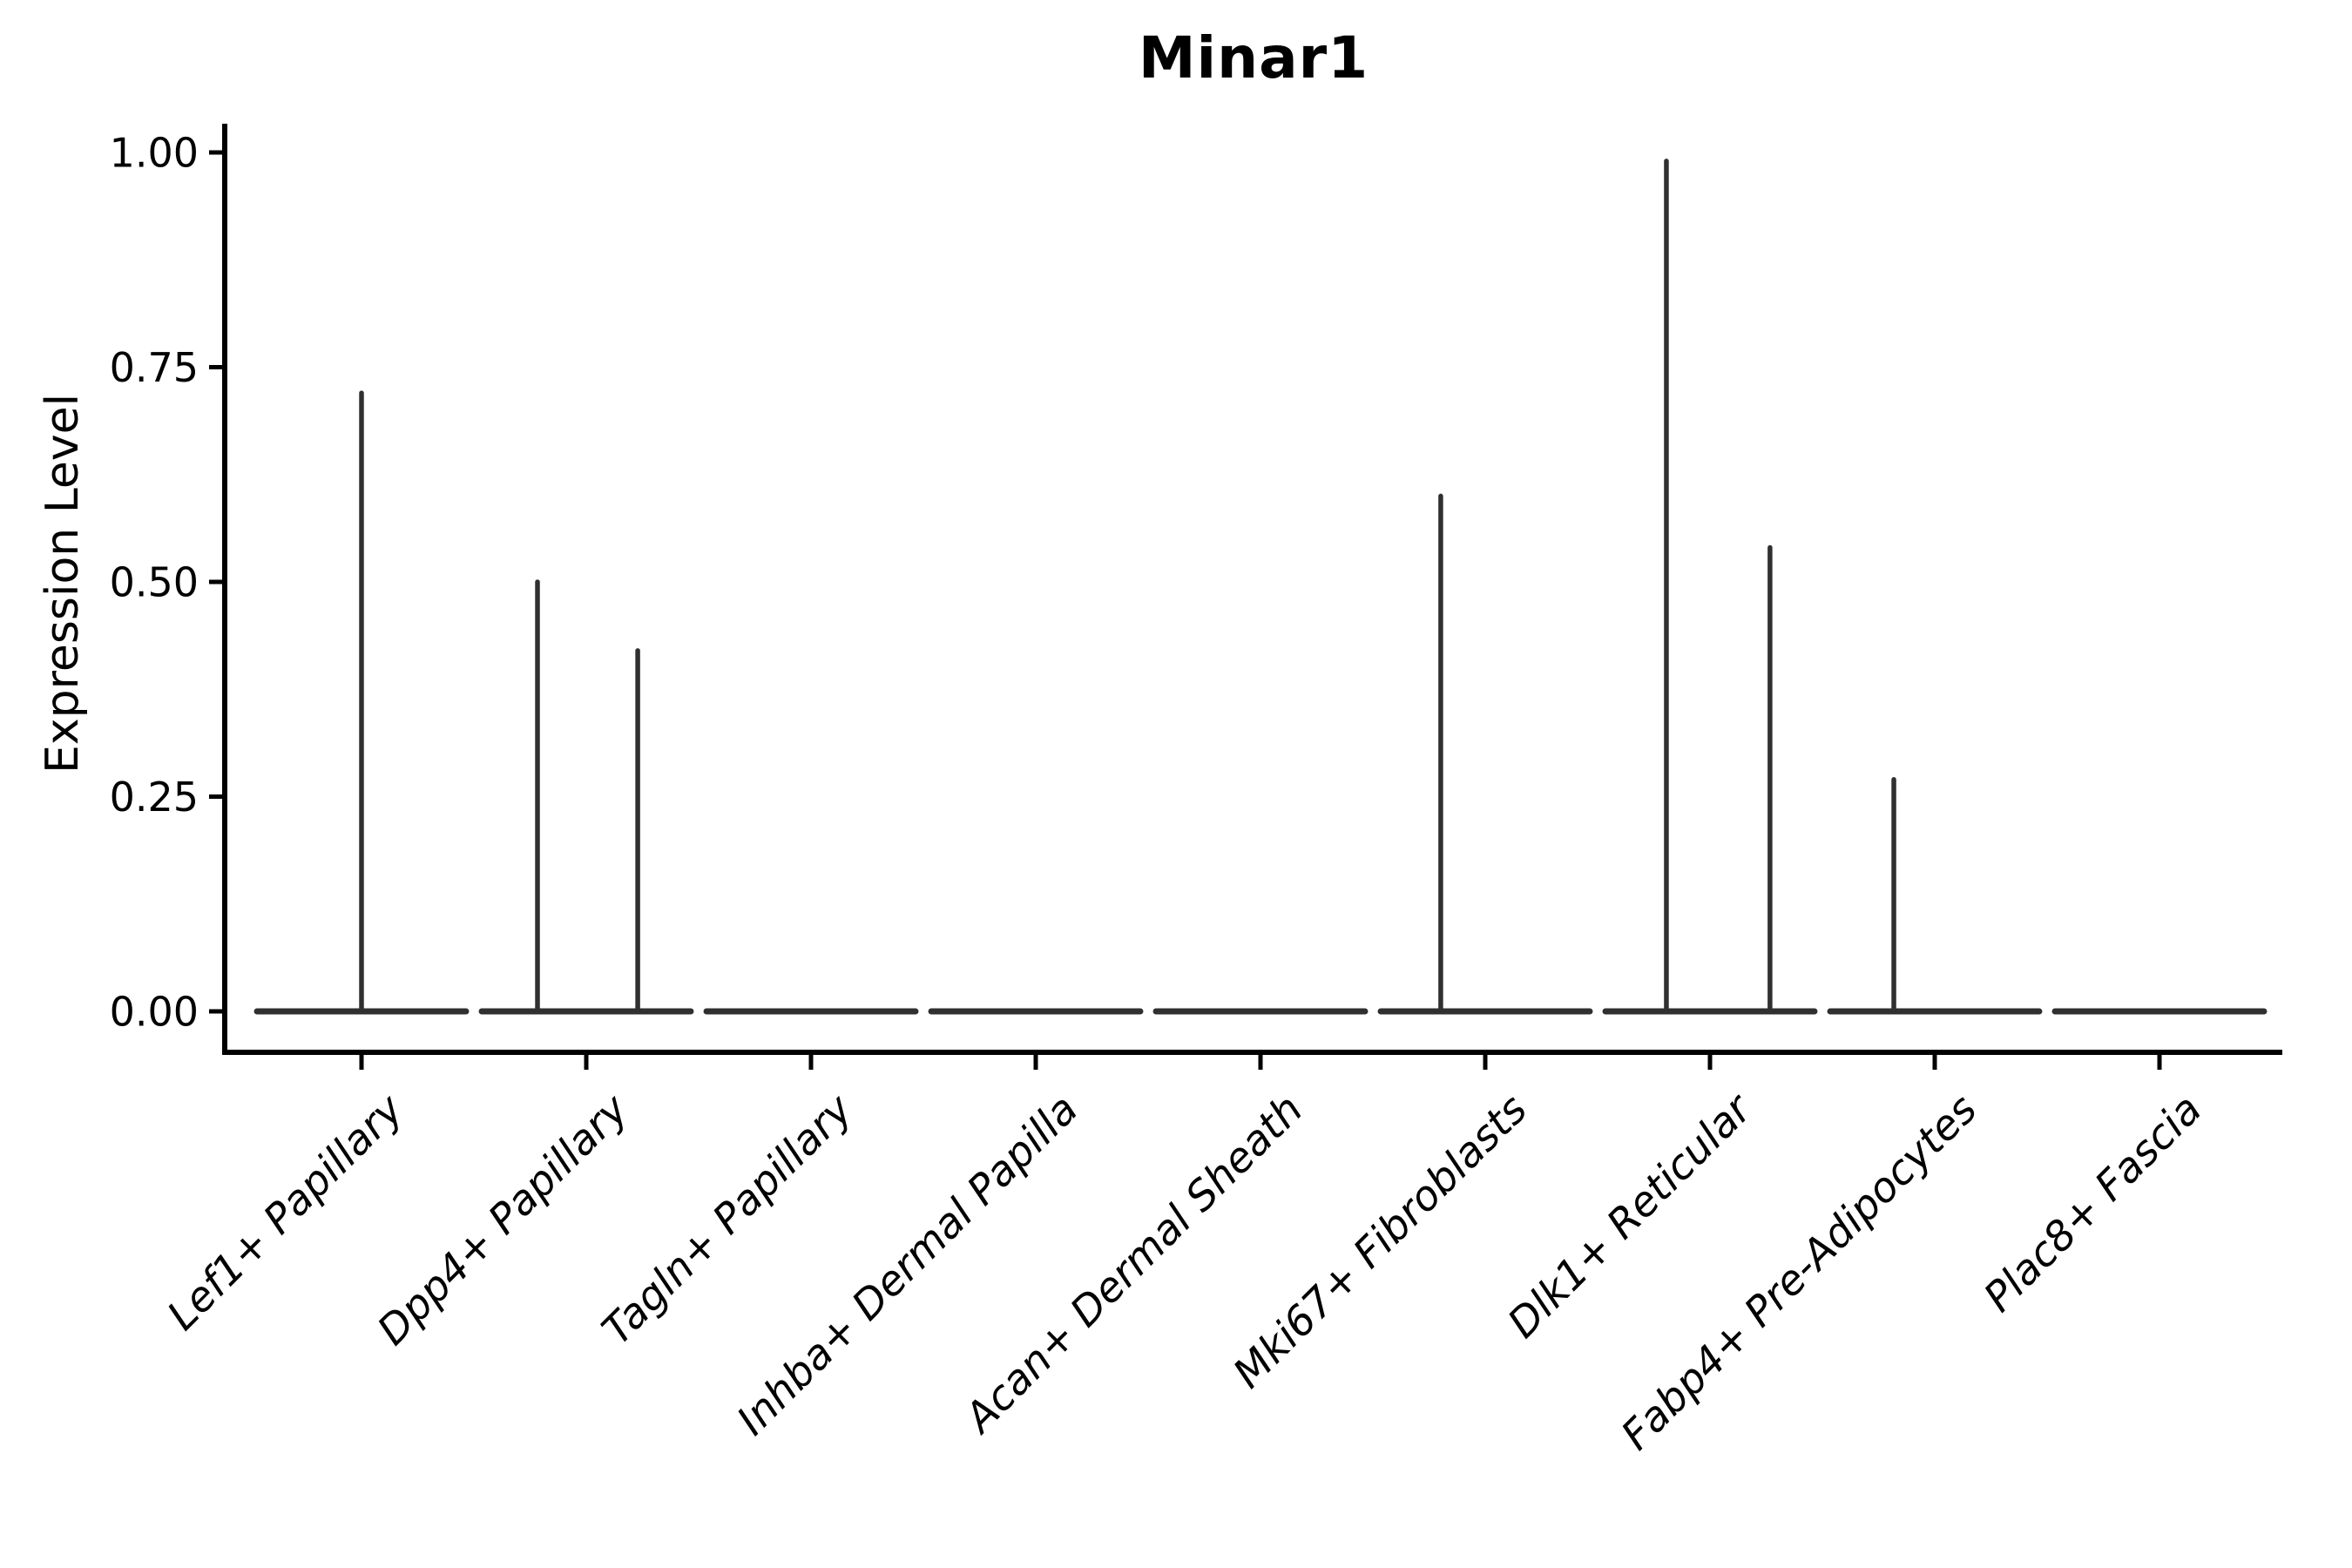 Image resolution: width=2352 pixels, height=1568 pixels. Describe the element at coordinates (154, 367) in the screenshot. I see `y-tick-label: 0.75` at that location.